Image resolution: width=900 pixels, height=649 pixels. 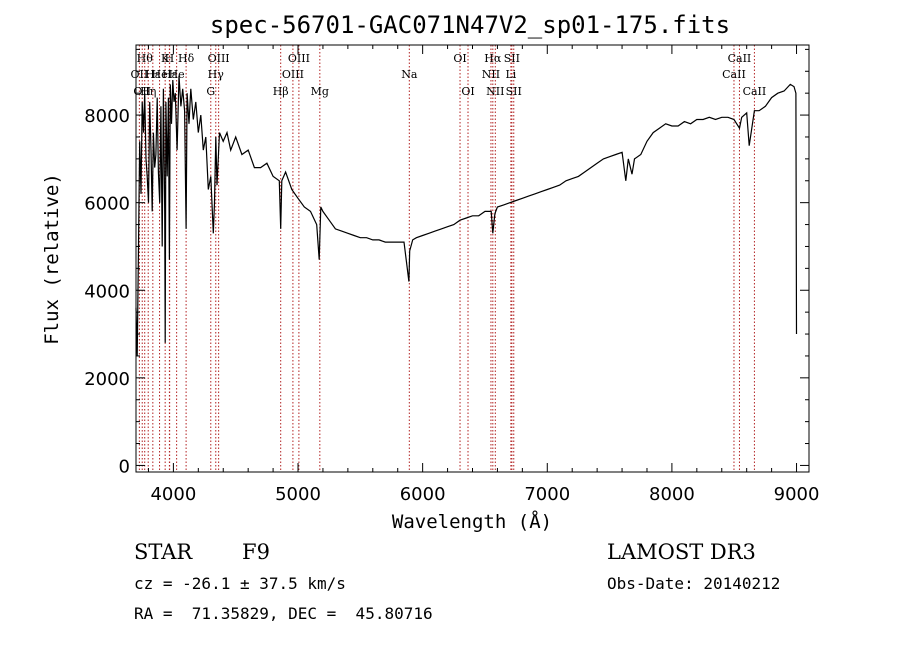 What do you see at coordinates (145, 58) in the screenshot?
I see `line-marker-label: Hθ` at bounding box center [145, 58].